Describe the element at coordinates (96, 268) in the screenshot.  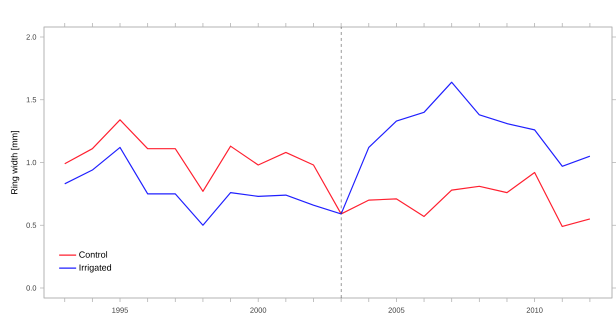
I see `legend-label: Irrigated` at that location.